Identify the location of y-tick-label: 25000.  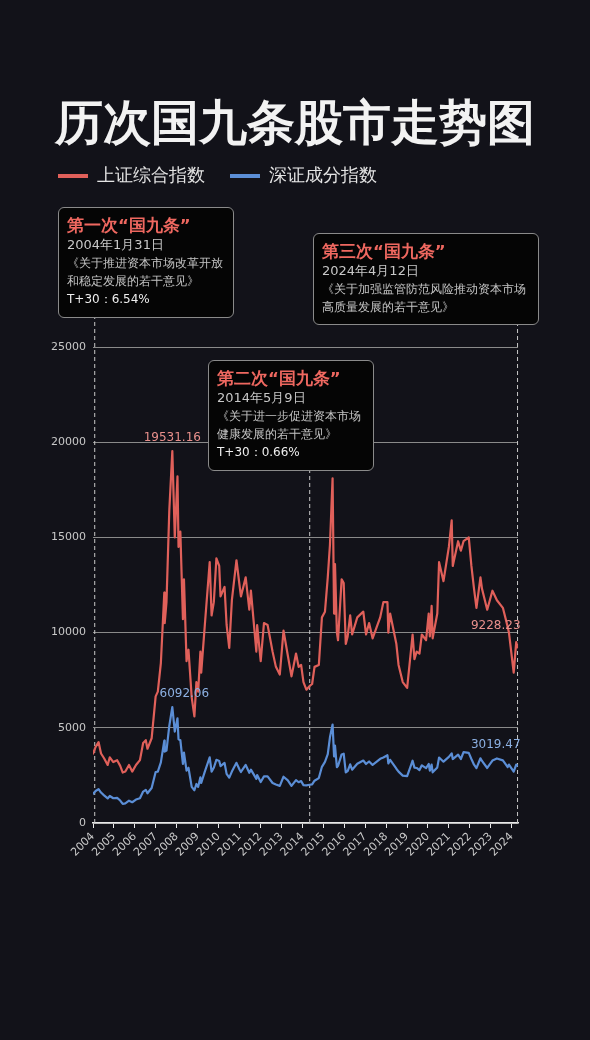
(68, 346).